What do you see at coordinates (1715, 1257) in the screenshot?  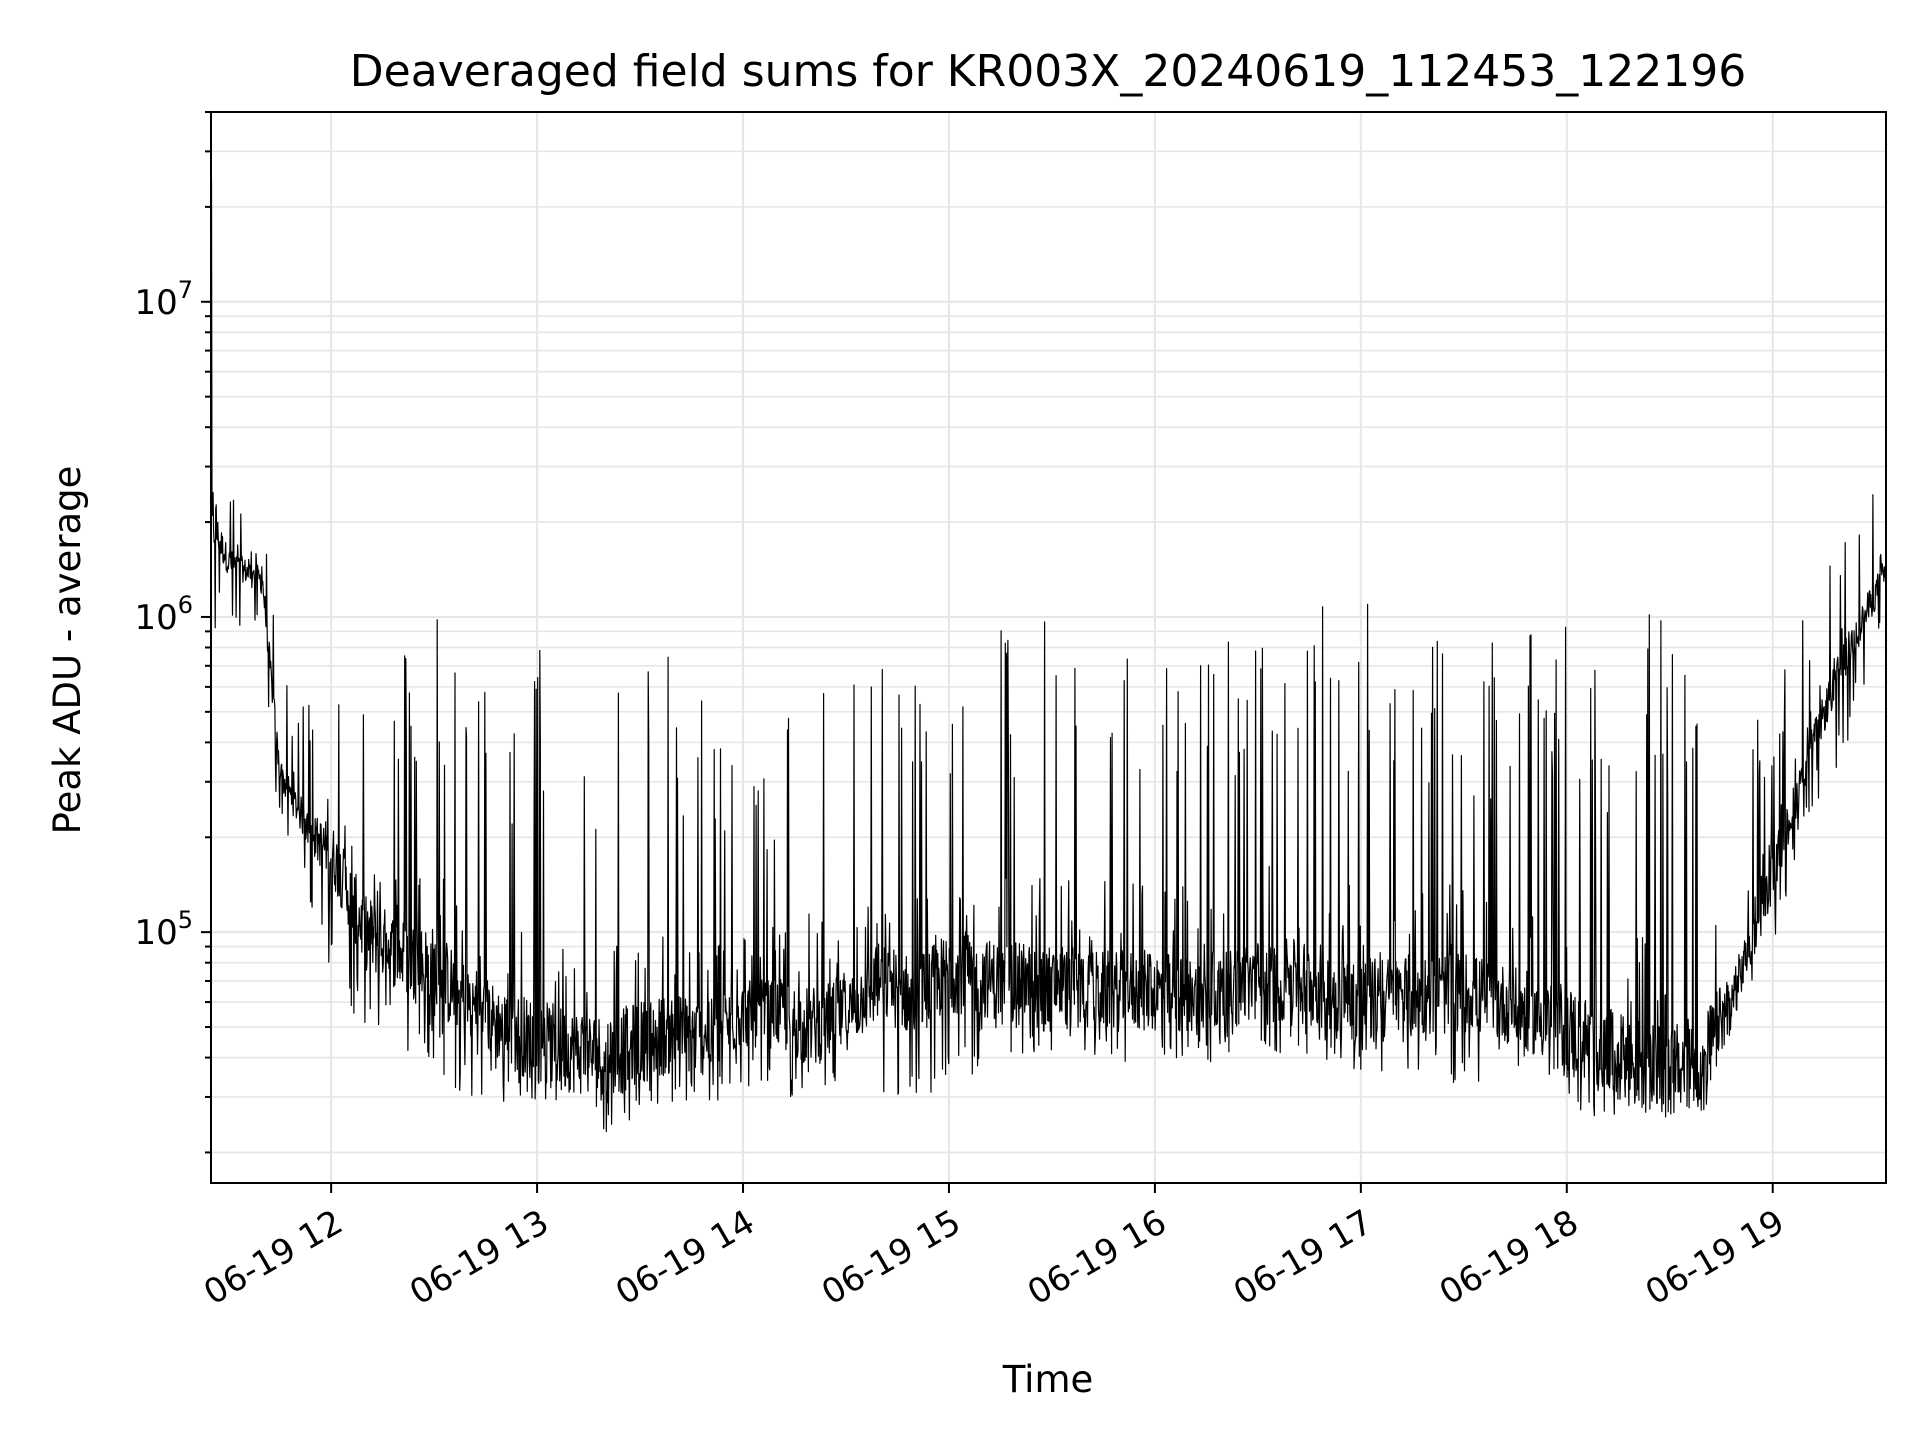 I see `x-tick-label: 06-19 19` at bounding box center [1715, 1257].